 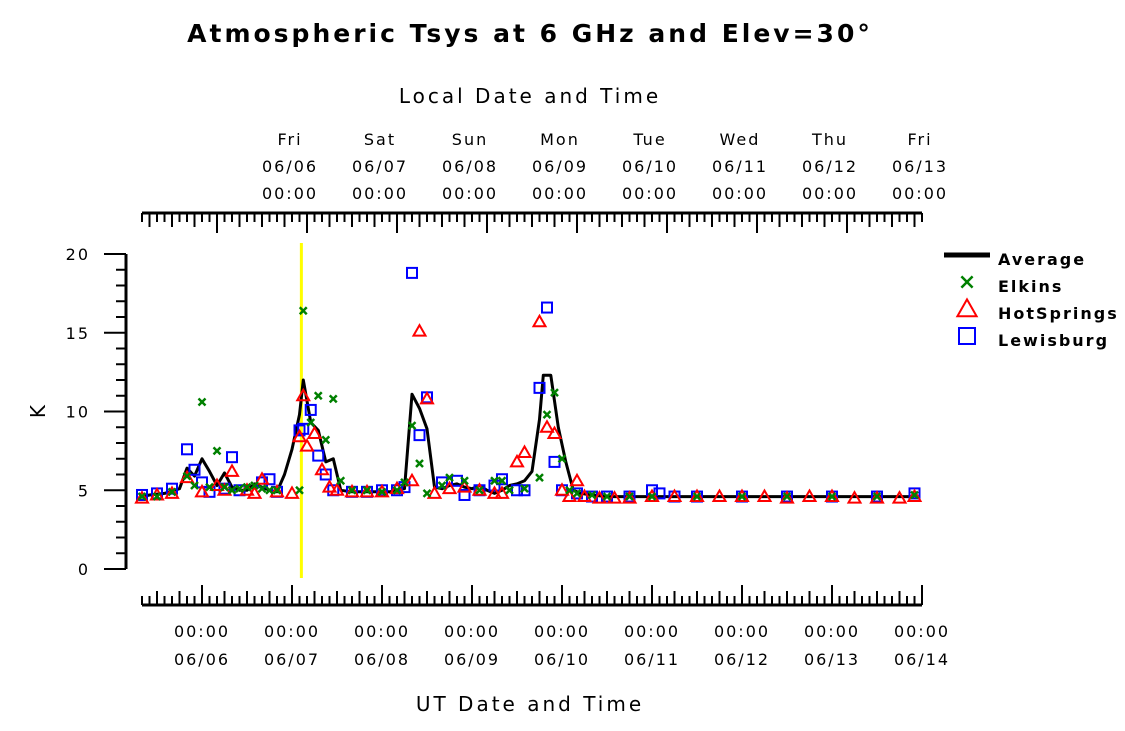 What do you see at coordinates (530, 33) in the screenshot?
I see `chart-title: Atmospheric Tsys at 6 GHz and Elev=30°` at bounding box center [530, 33].